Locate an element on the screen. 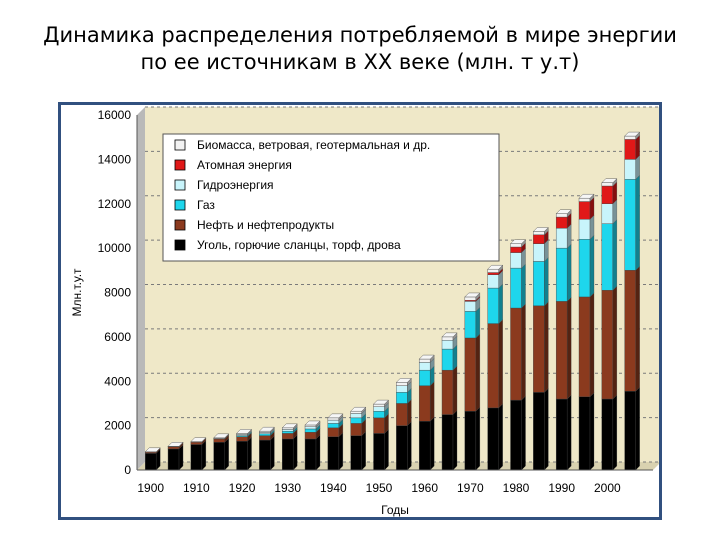  y-tick-label: 10000 is located at coordinates (115, 248).